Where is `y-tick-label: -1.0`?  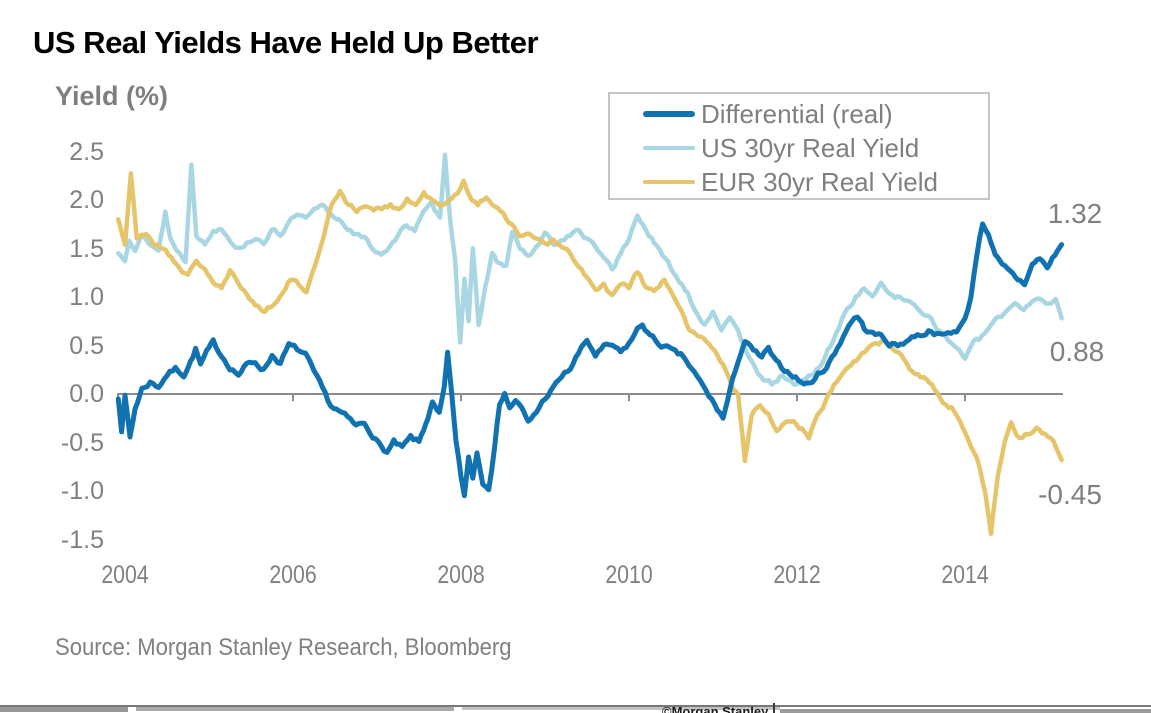
y-tick-label: -1.0 is located at coordinates (82, 491).